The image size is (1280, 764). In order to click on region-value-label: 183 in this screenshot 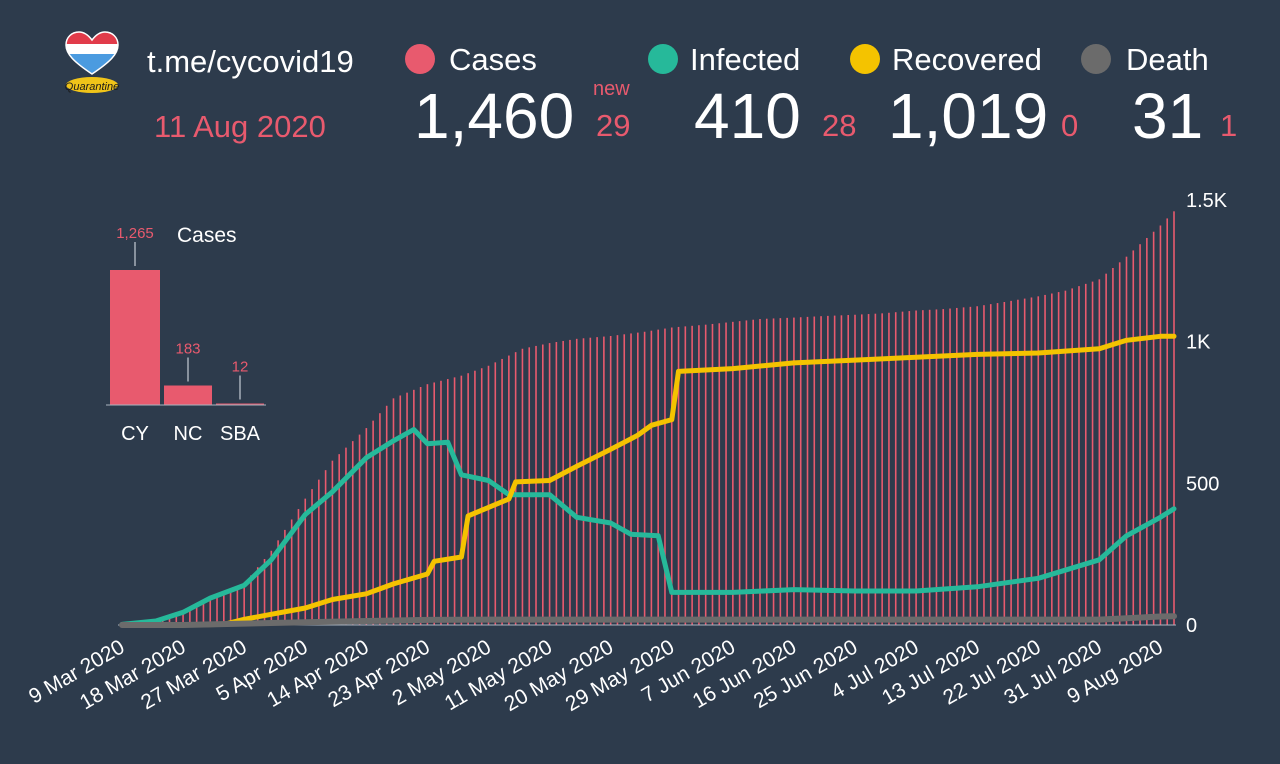, I will do `click(187, 349)`.